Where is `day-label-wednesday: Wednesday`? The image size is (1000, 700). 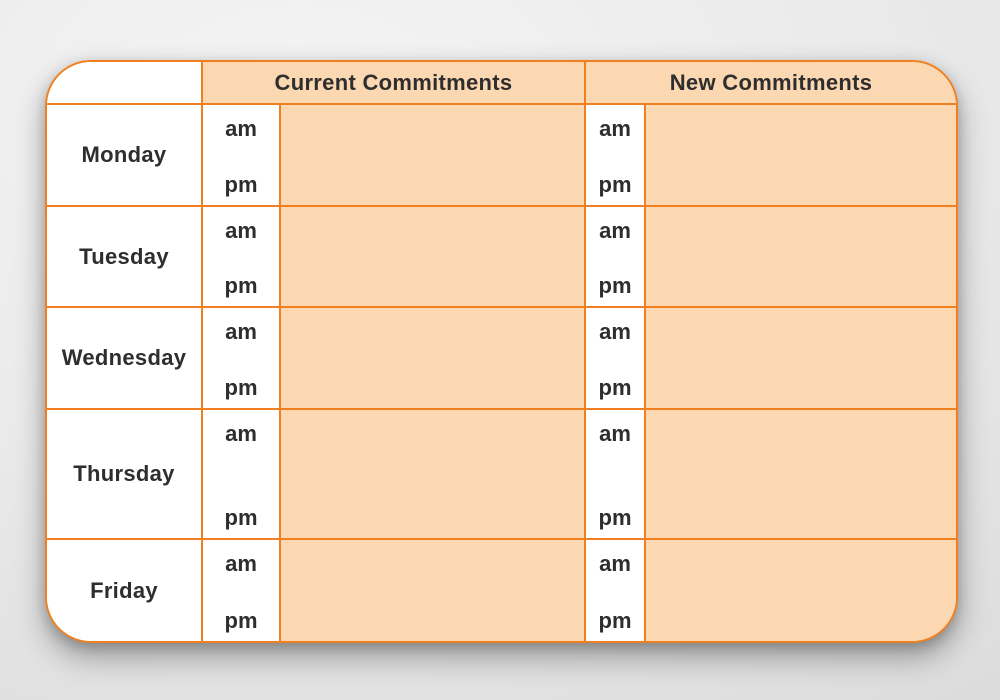
day-label-wednesday: Wednesday is located at coordinates (125, 359).